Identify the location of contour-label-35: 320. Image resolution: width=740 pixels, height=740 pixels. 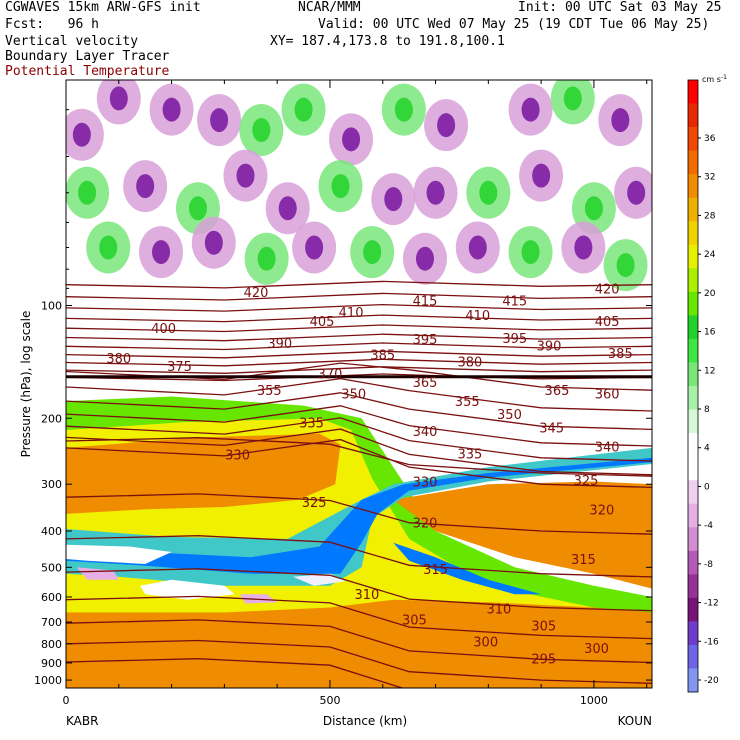
(425, 524).